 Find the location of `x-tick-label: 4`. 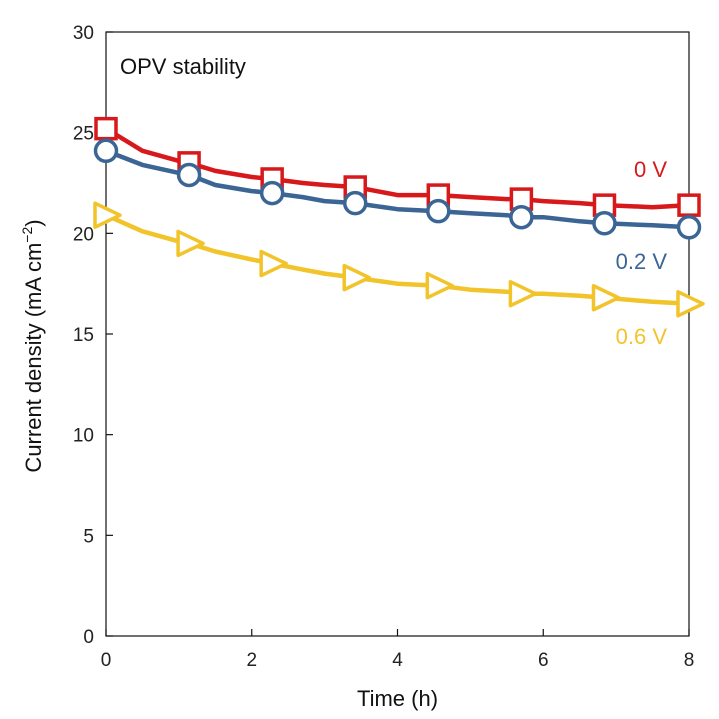

x-tick-label: 4 is located at coordinates (397, 660).